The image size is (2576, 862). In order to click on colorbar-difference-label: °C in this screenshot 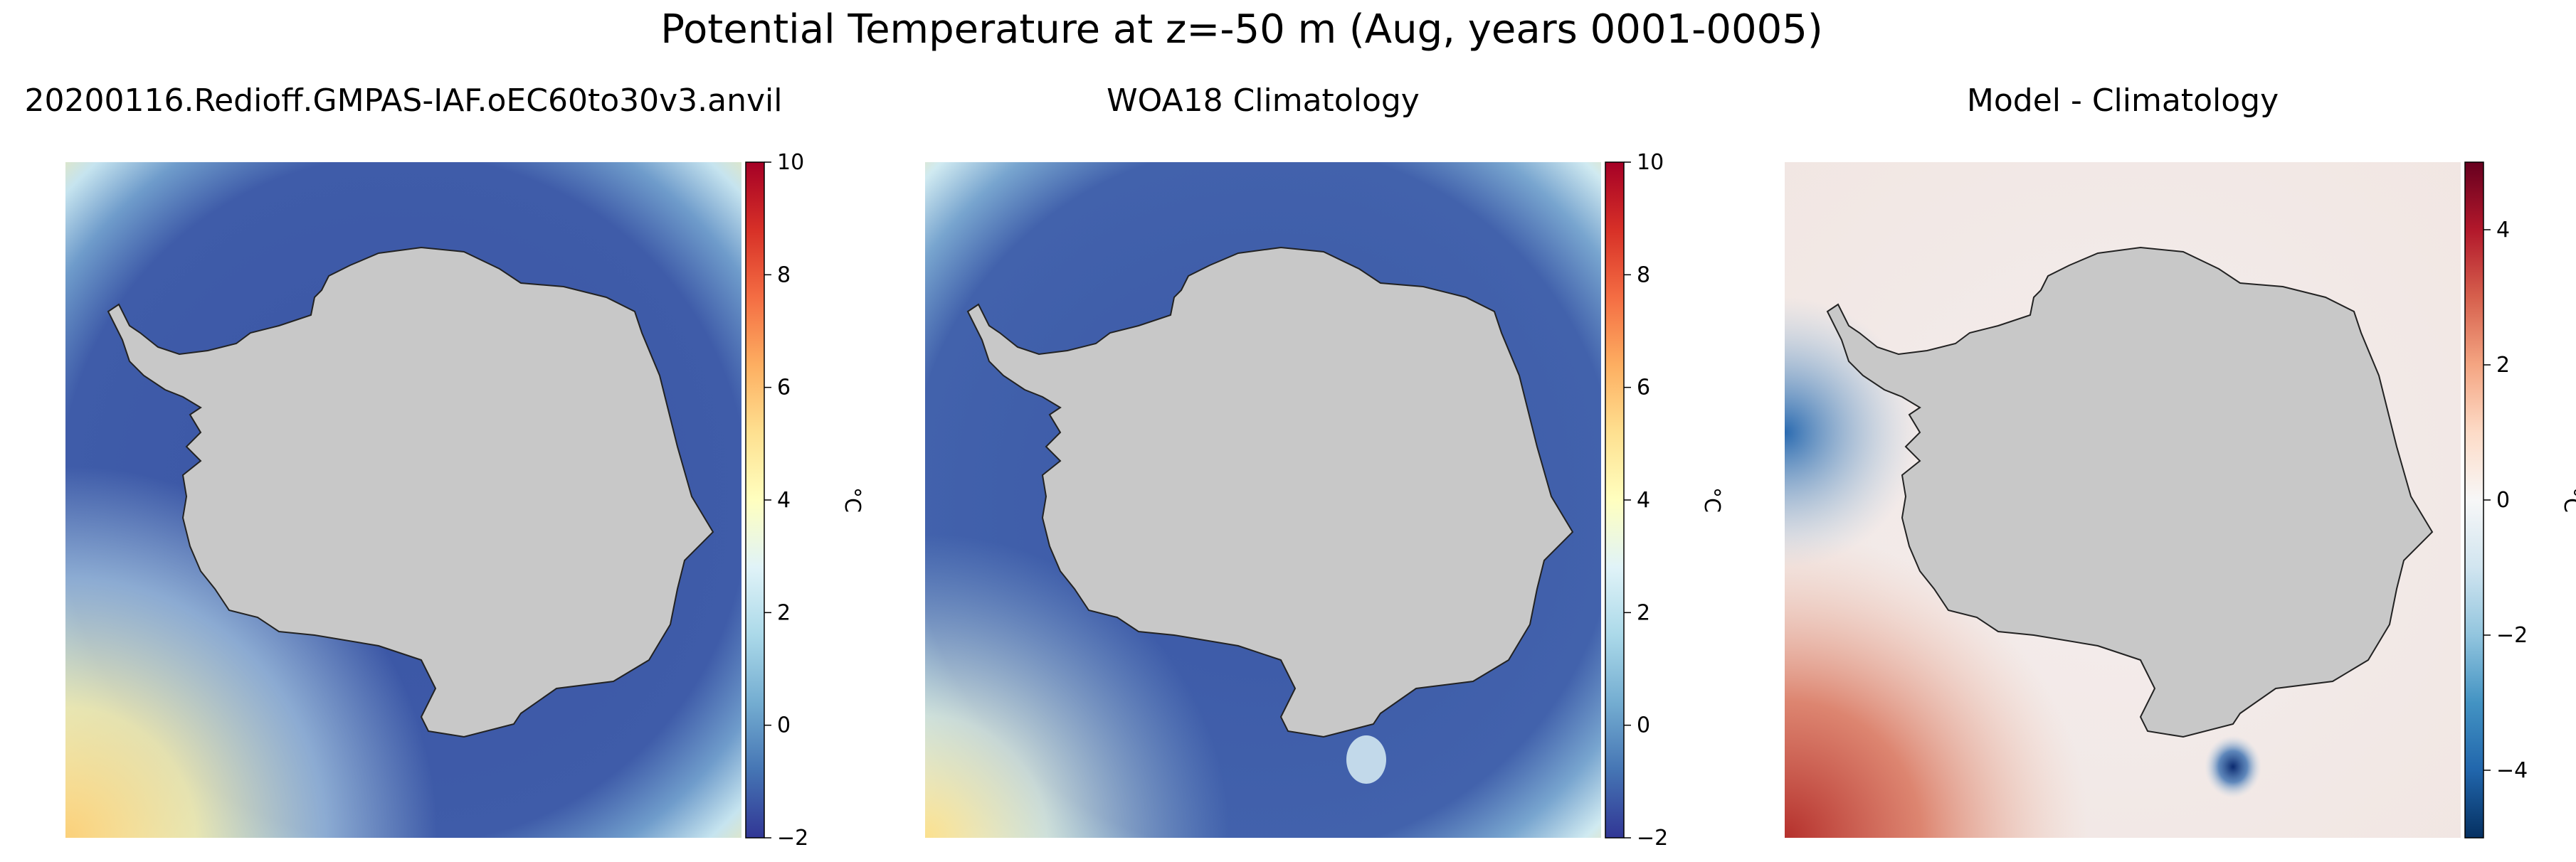, I will do `click(2567, 500)`.